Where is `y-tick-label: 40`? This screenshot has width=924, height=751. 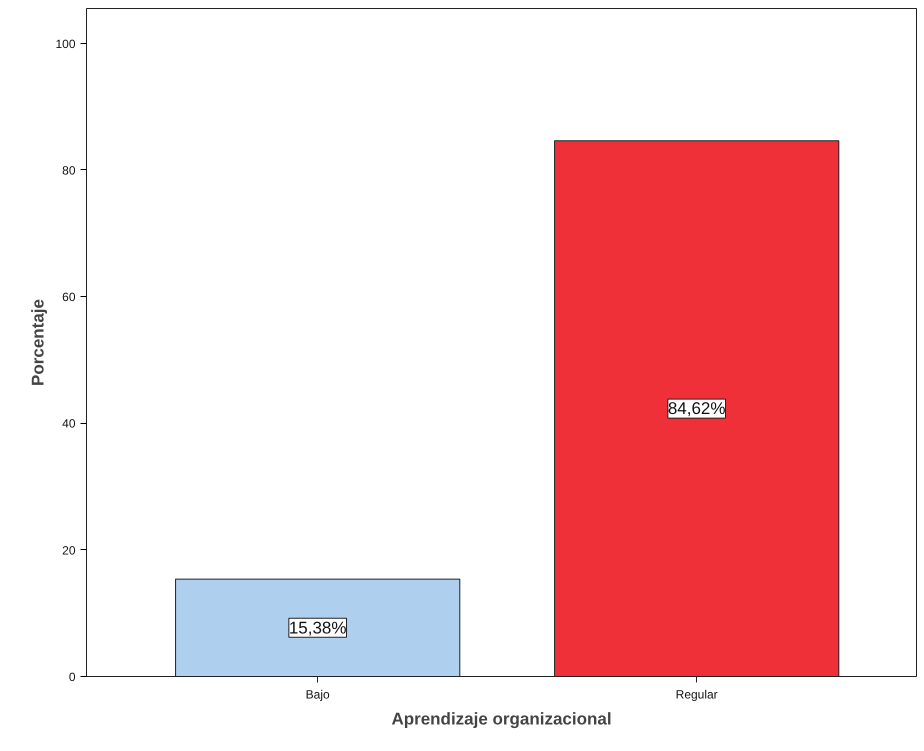
y-tick-label: 40 is located at coordinates (69, 423).